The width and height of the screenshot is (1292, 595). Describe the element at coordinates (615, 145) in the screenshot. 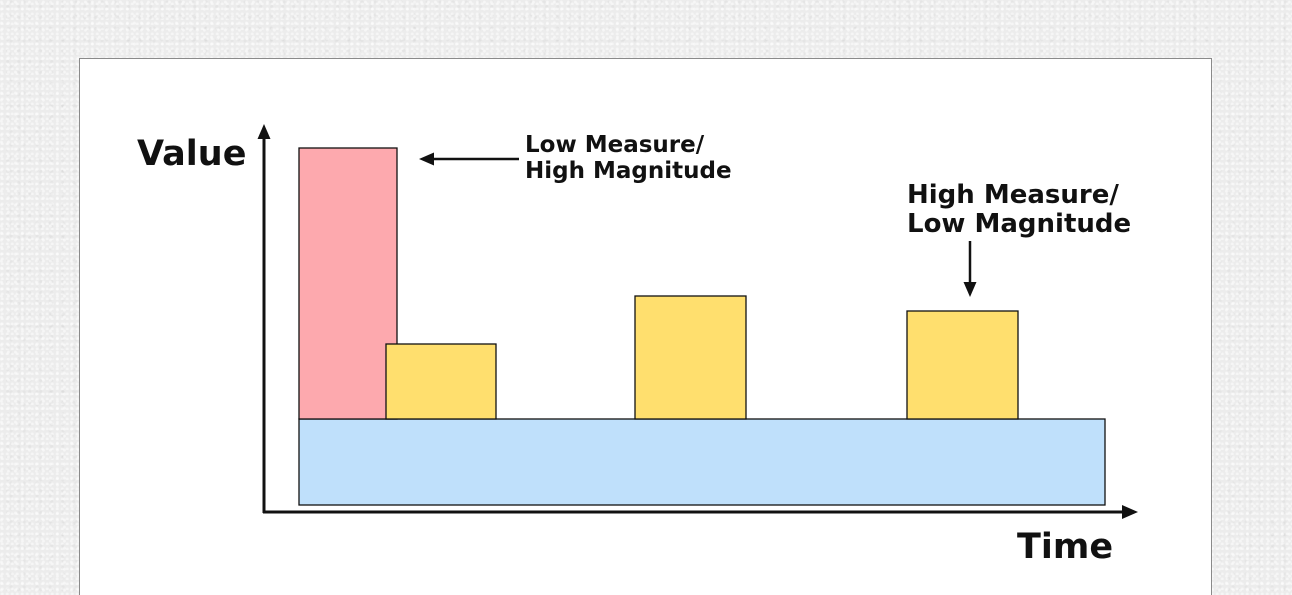

I see `low-measure-line1: Low Measure/` at that location.